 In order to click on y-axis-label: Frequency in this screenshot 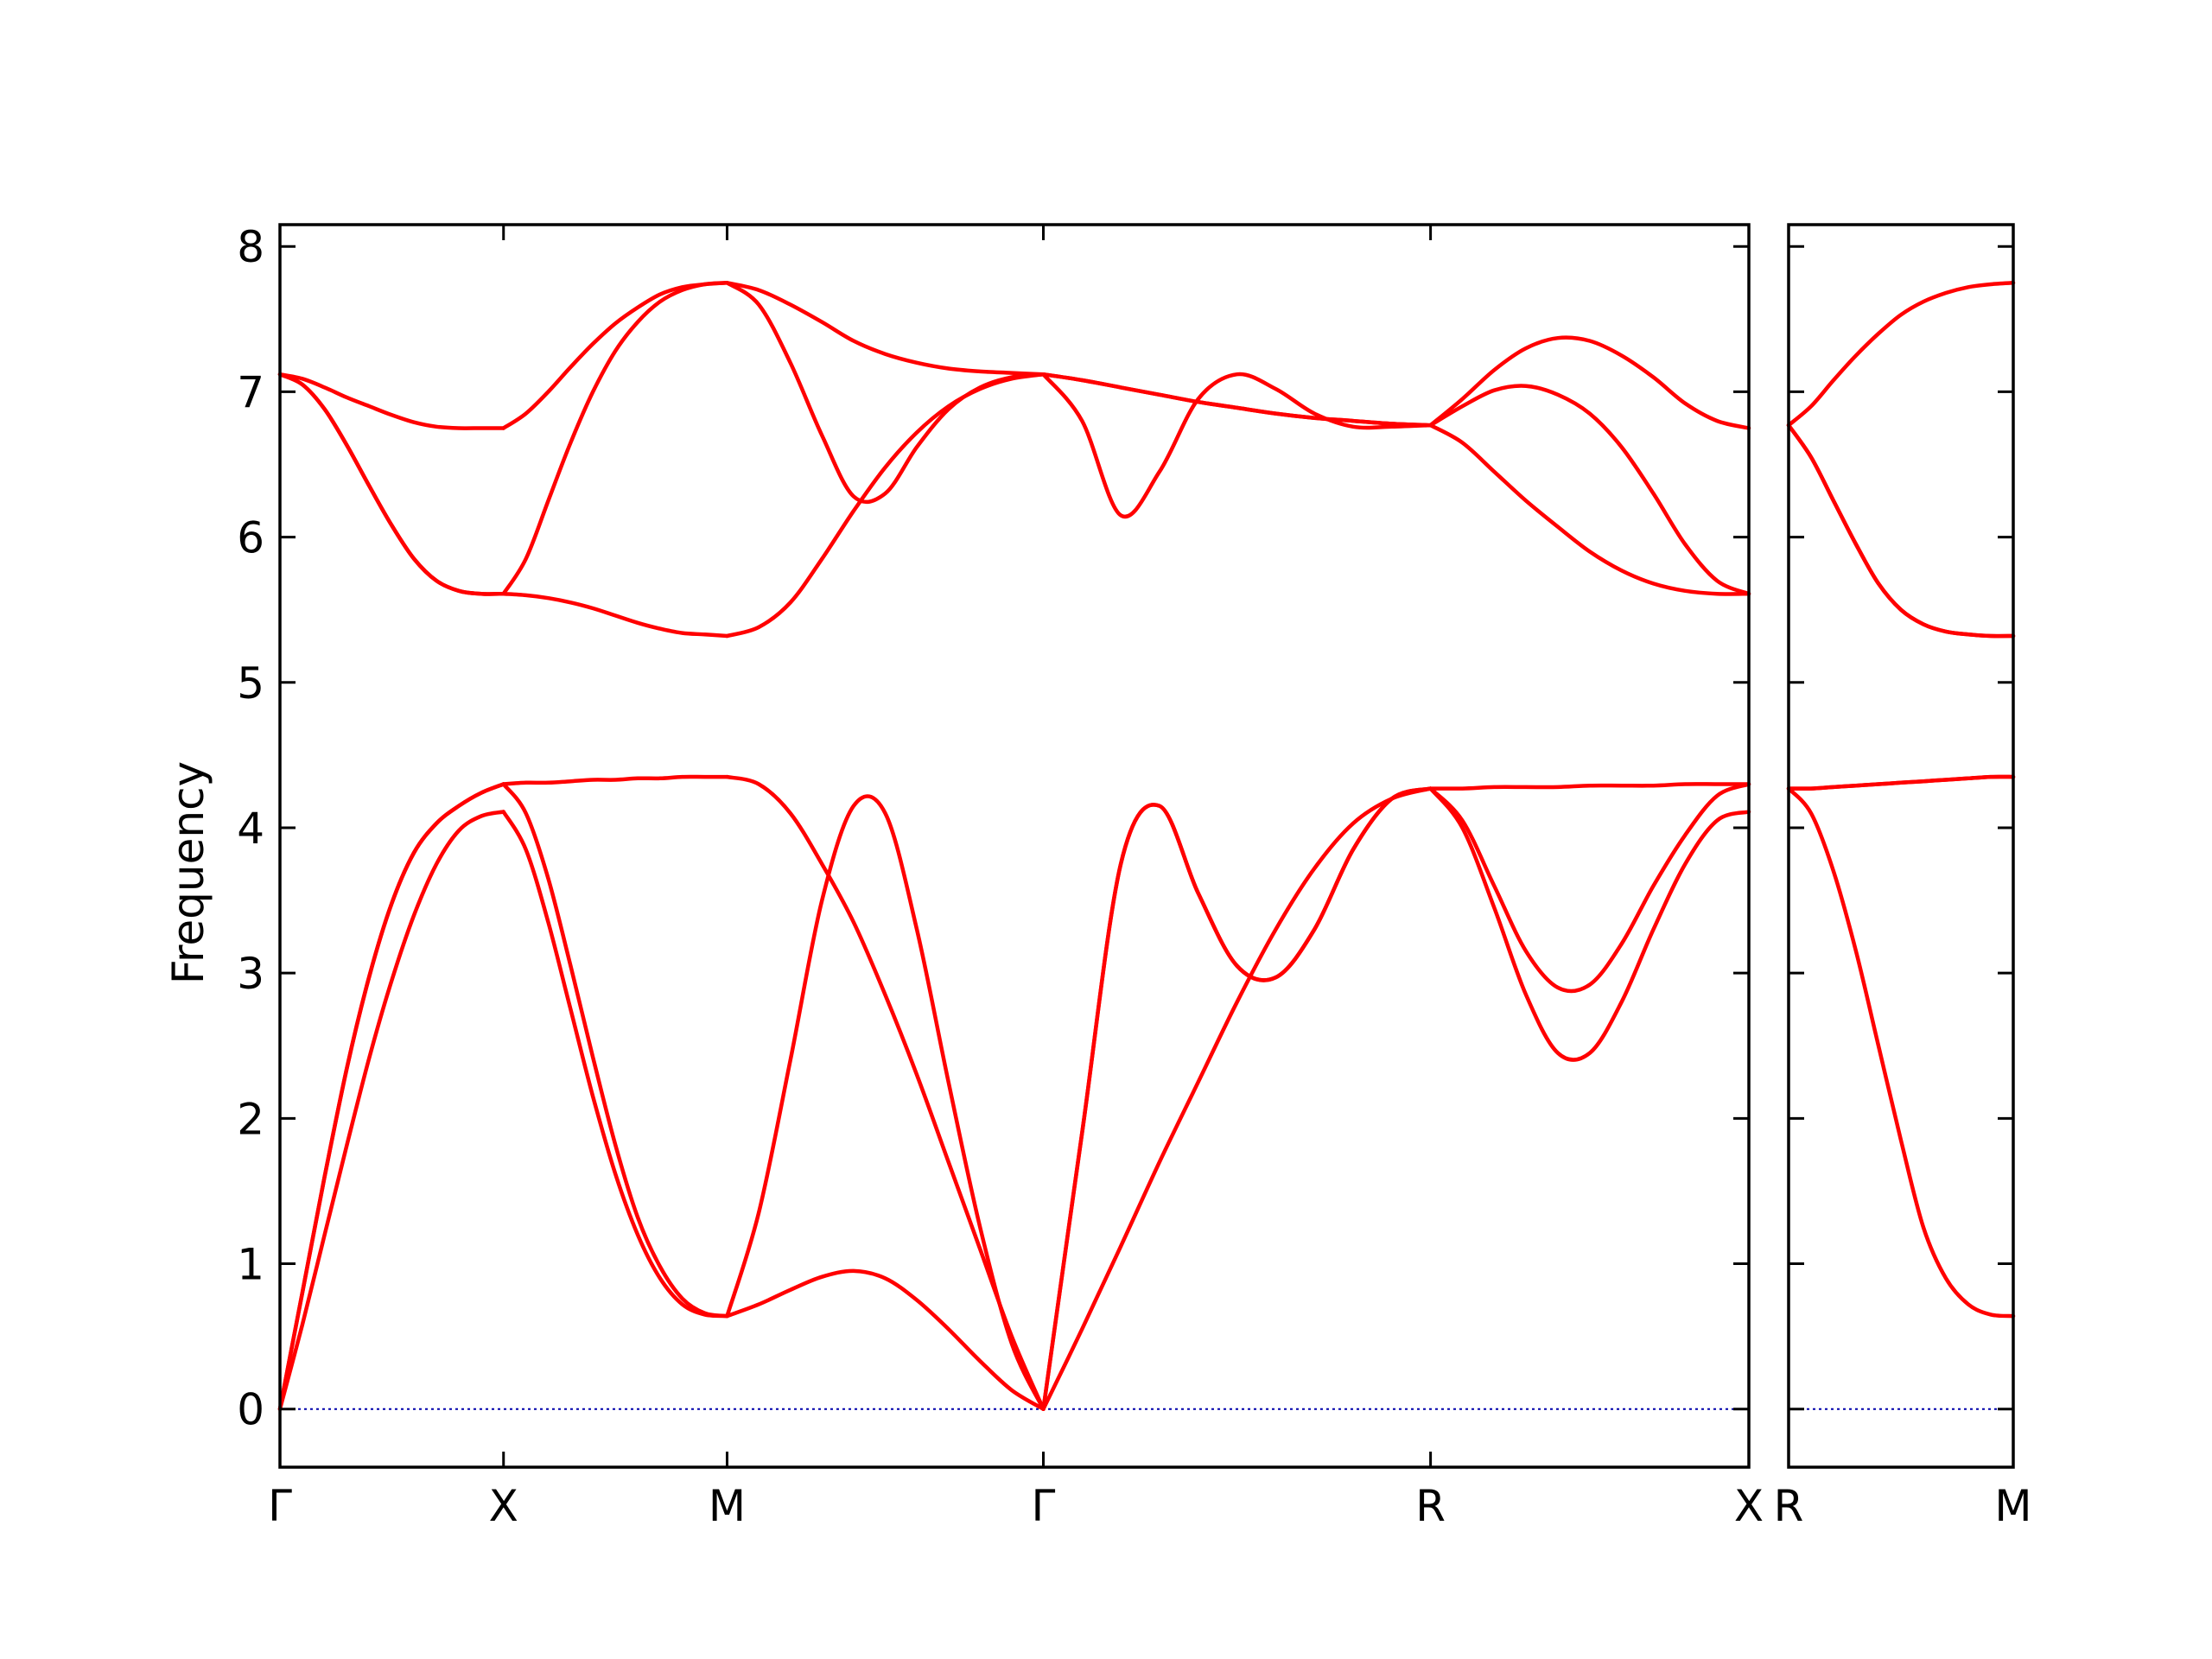, I will do `click(188, 872)`.